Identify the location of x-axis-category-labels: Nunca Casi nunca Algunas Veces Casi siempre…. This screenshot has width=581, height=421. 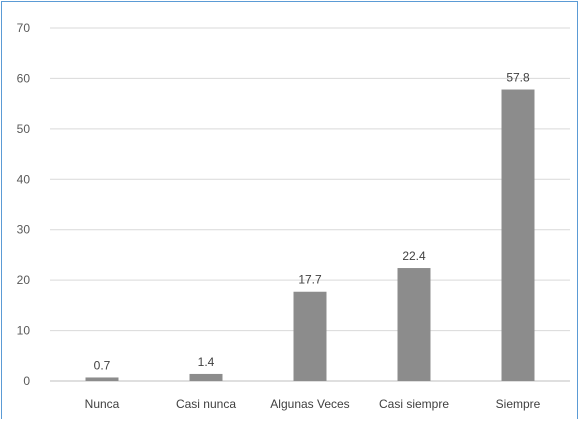
(313, 404).